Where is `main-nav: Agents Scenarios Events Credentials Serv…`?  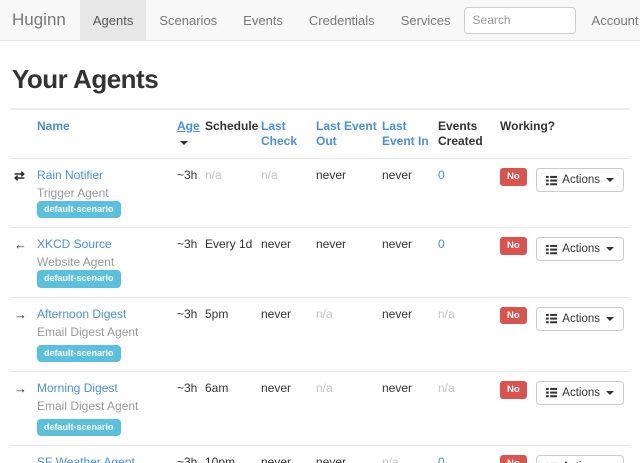
main-nav: Agents Scenarios Events Credentials Serv… is located at coordinates (271, 20).